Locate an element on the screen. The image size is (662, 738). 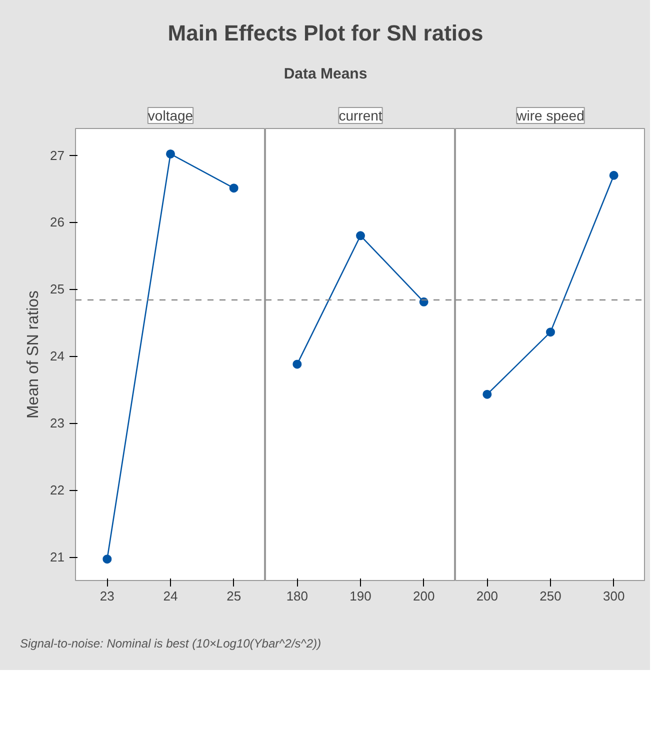
y-axis-title: Mean of SN ratios is located at coordinates (33, 354).